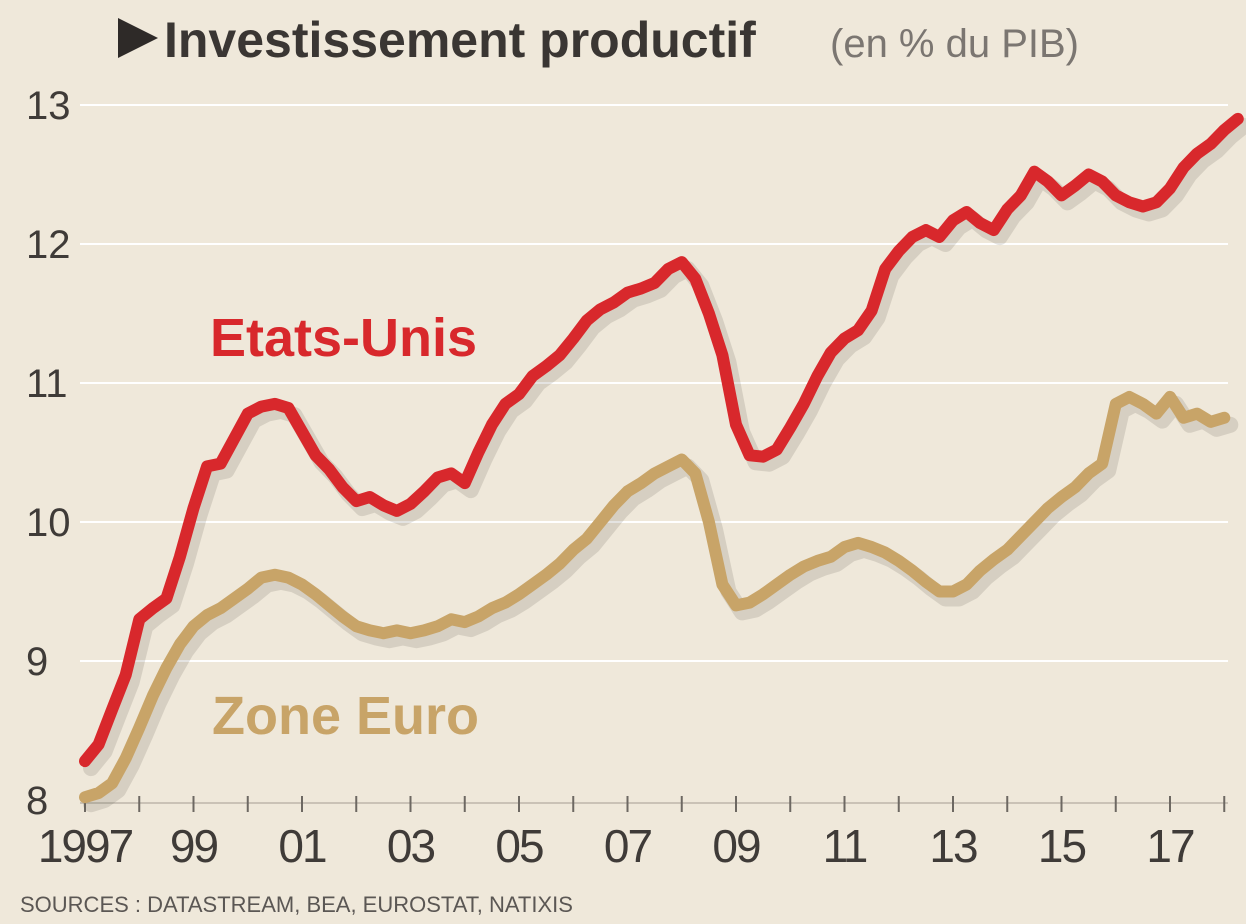  I want to click on x-axis: 1997 99 01 03 05 07 09 11 13 15 17, so click(633, 834).